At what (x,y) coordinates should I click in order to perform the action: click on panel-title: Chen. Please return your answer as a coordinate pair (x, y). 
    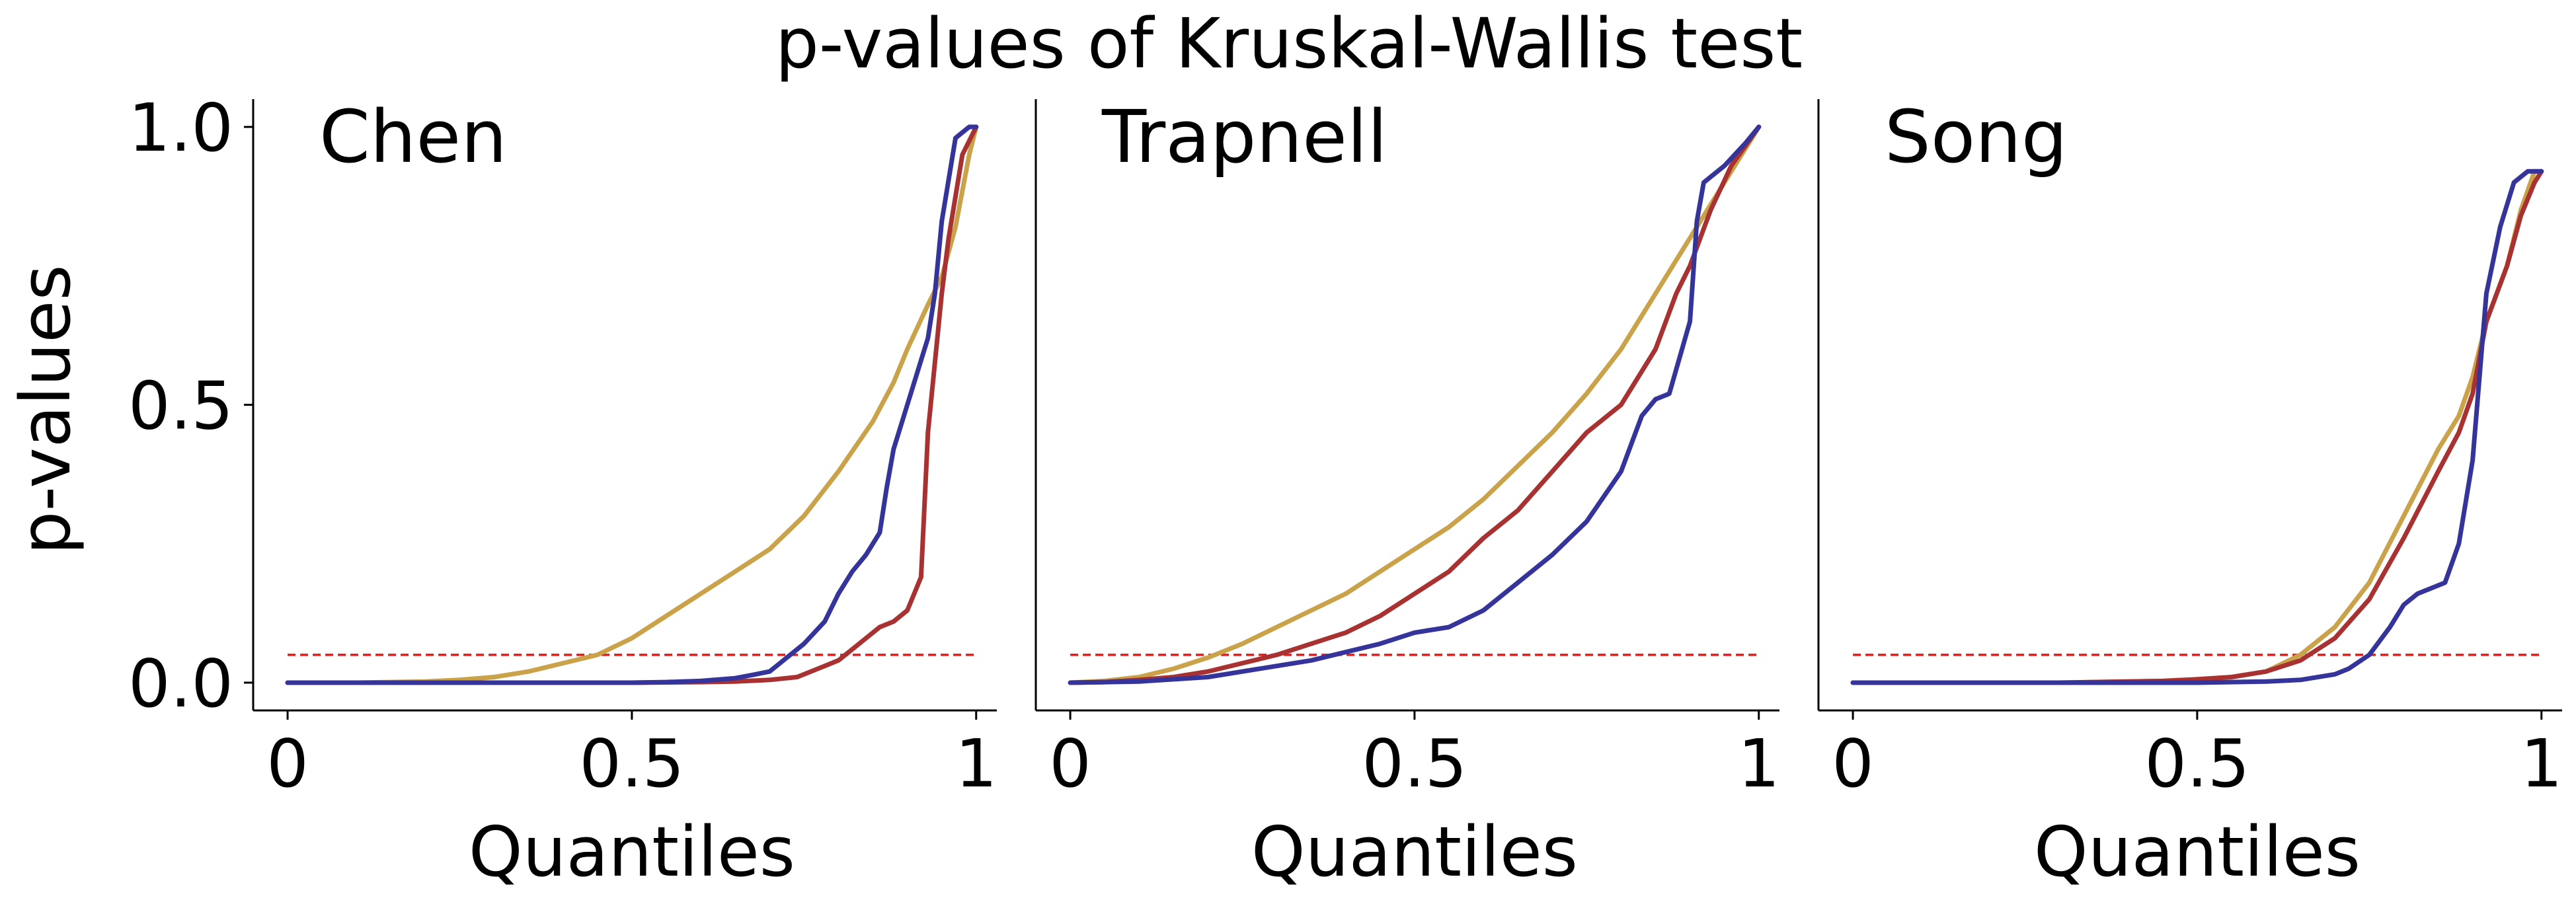
    Looking at the image, I should click on (413, 137).